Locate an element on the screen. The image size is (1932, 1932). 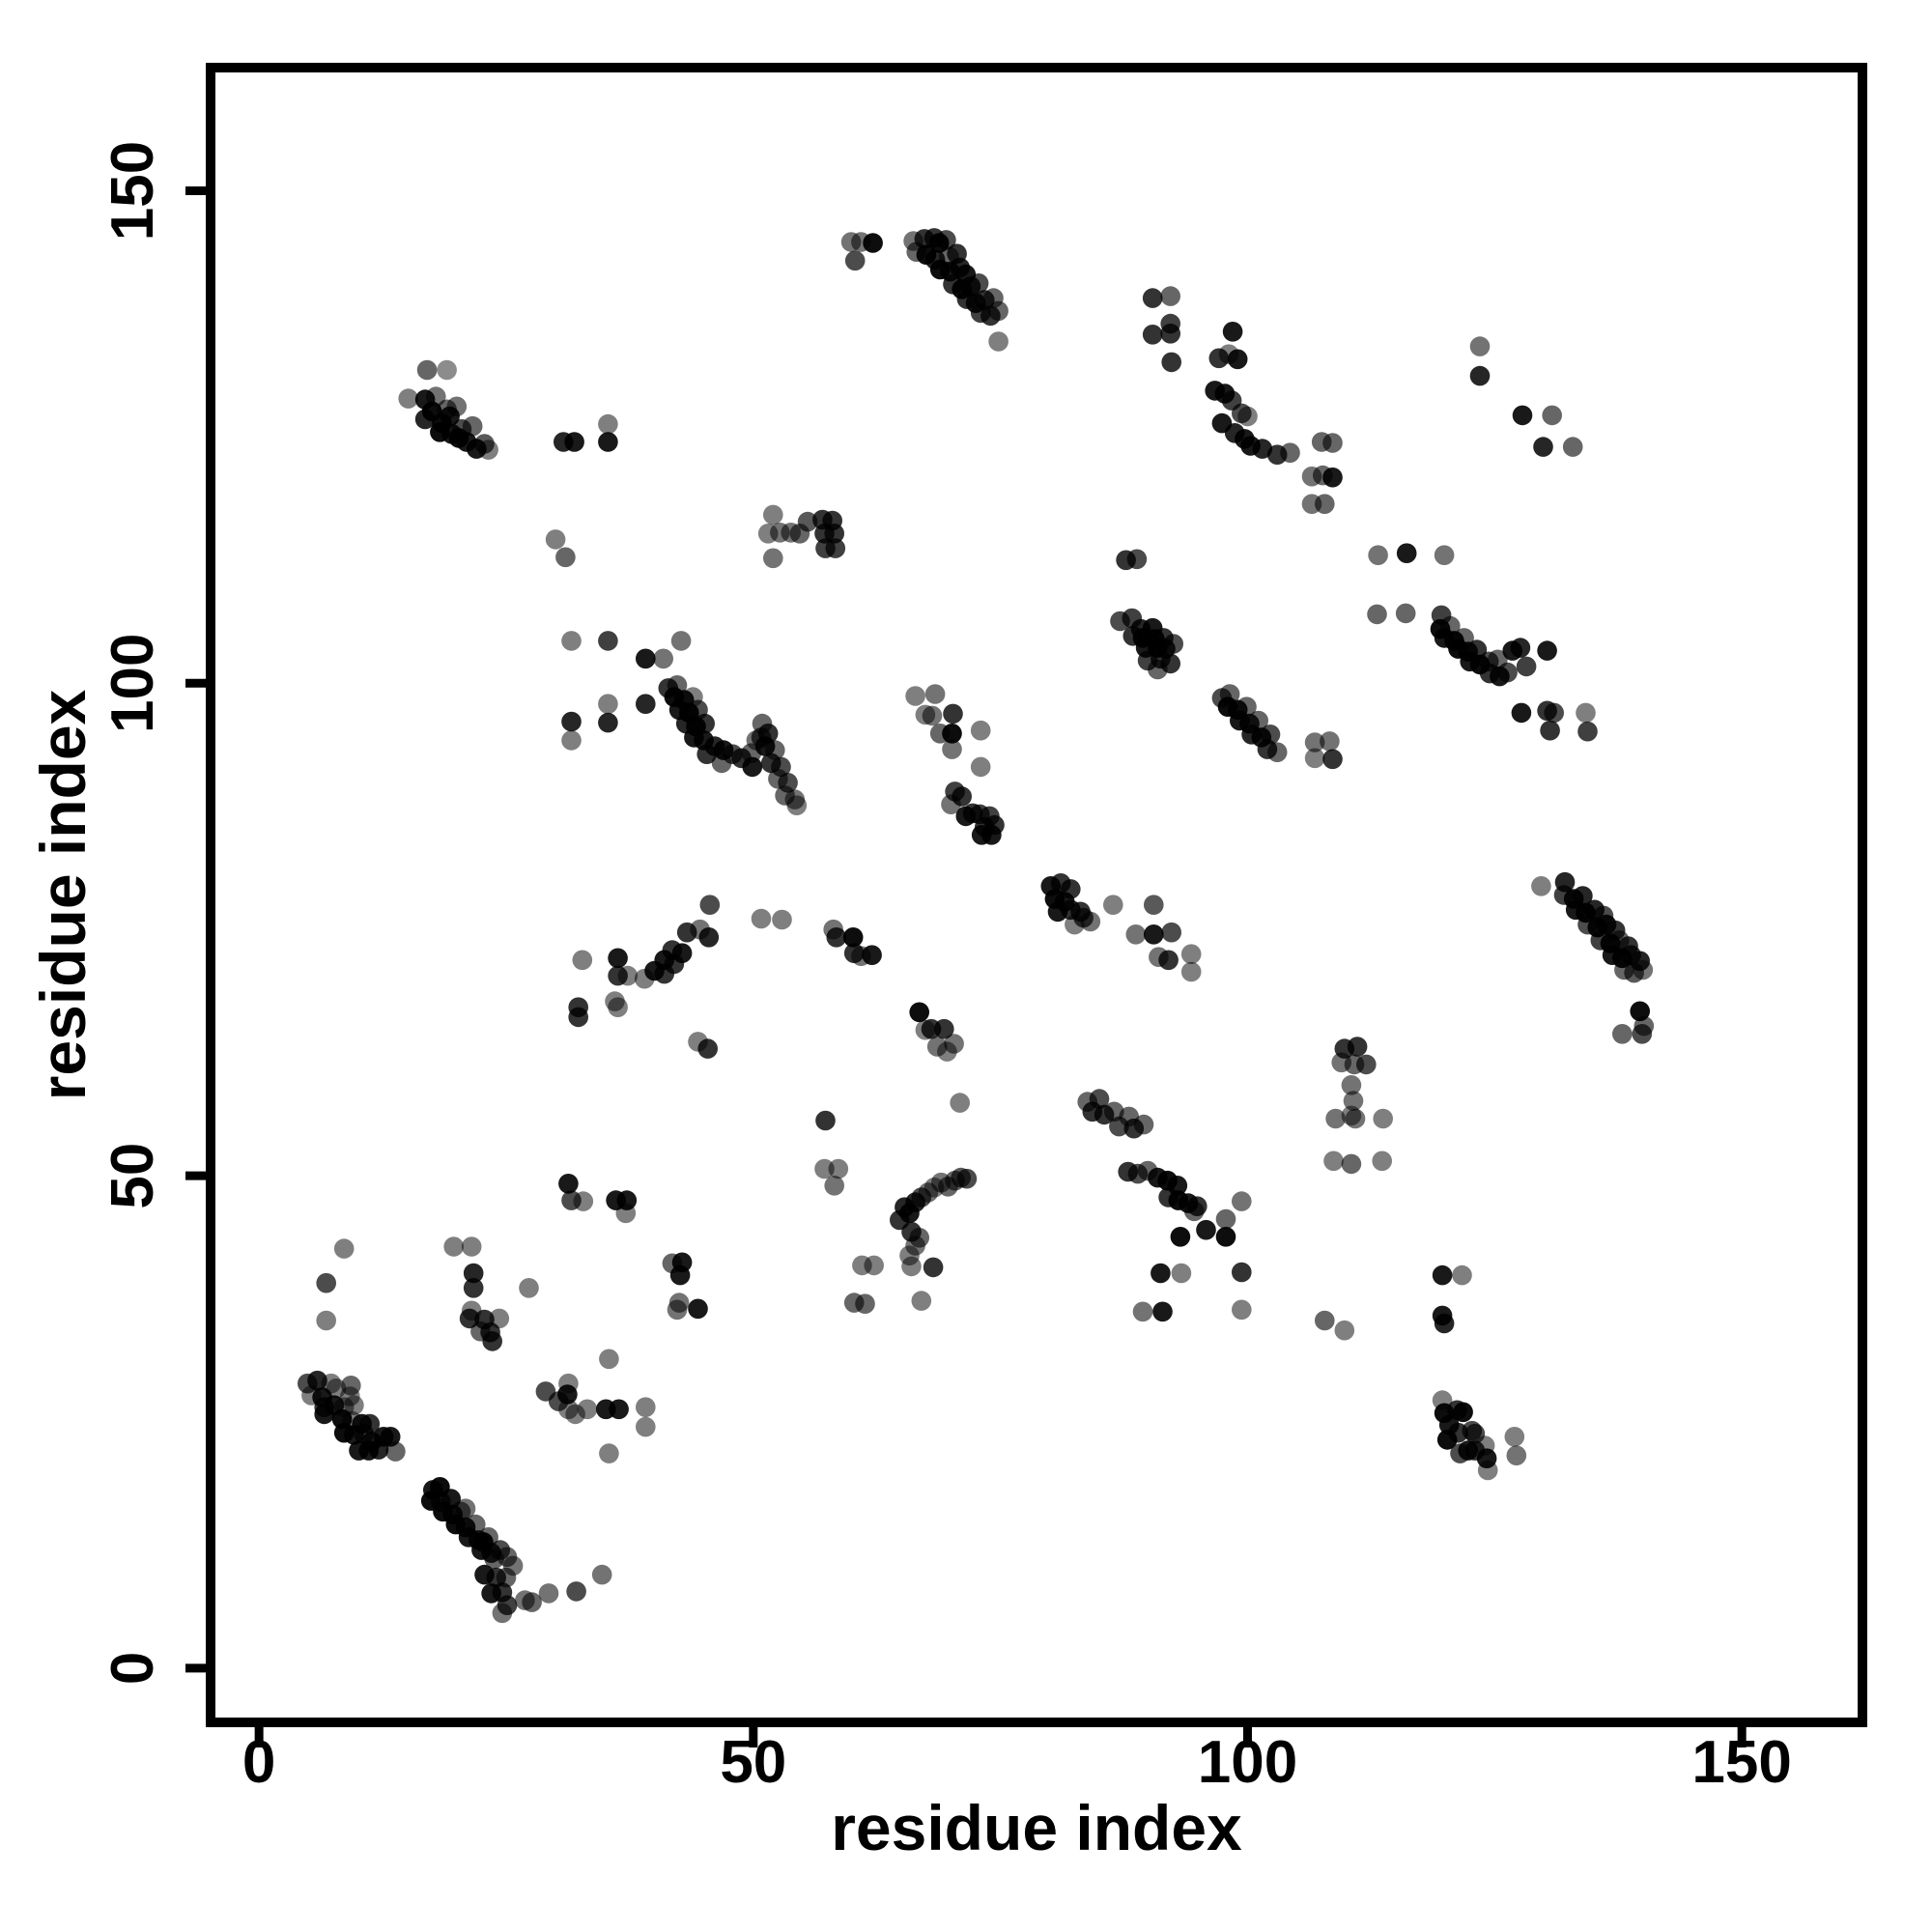
x-tick-label: 150 is located at coordinates (1741, 1762).